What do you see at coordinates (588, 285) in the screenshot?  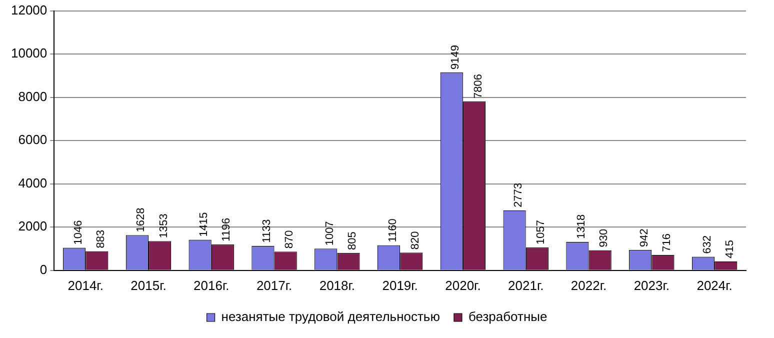 I see `x-tick-label: 2022г.` at bounding box center [588, 285].